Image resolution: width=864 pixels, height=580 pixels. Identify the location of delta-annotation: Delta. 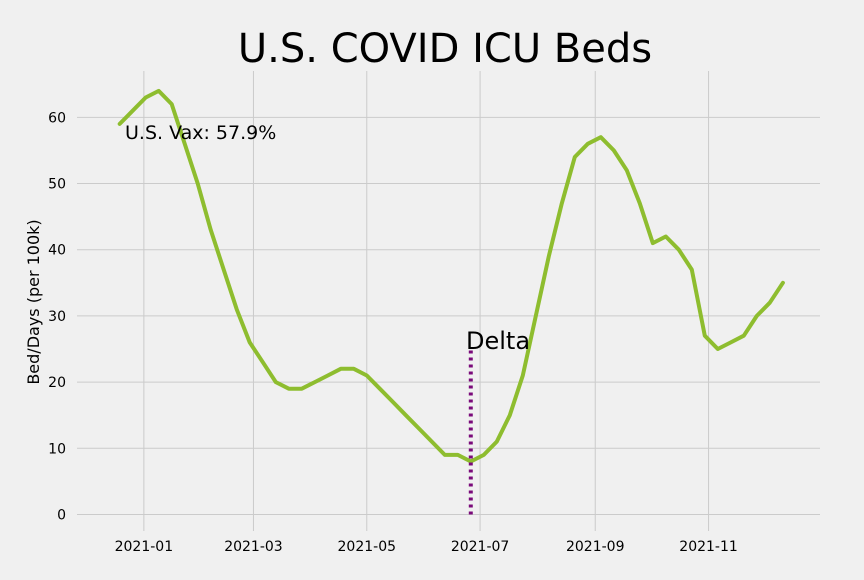
(498, 341).